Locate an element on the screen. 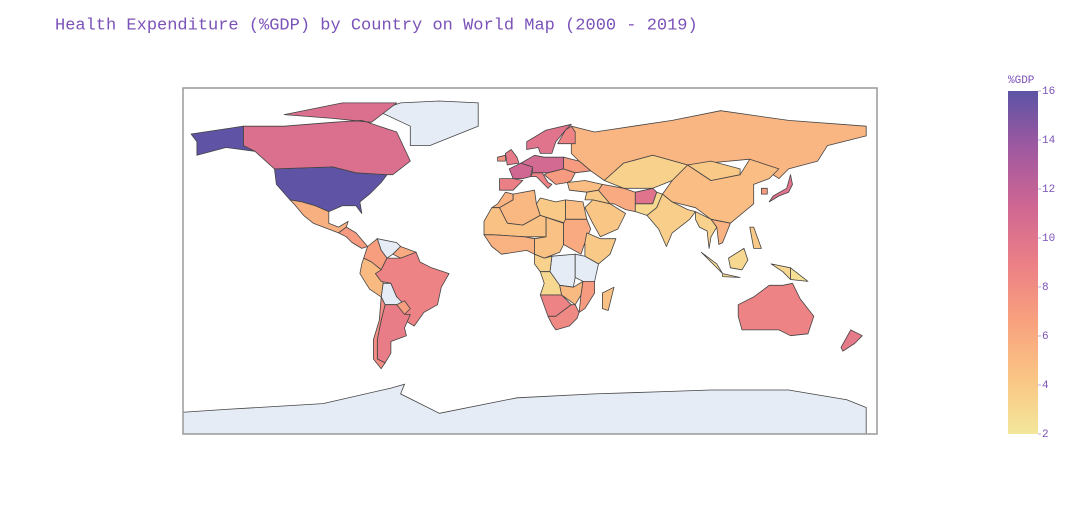  colorbar-tick-label: 8 is located at coordinates (1045, 288).